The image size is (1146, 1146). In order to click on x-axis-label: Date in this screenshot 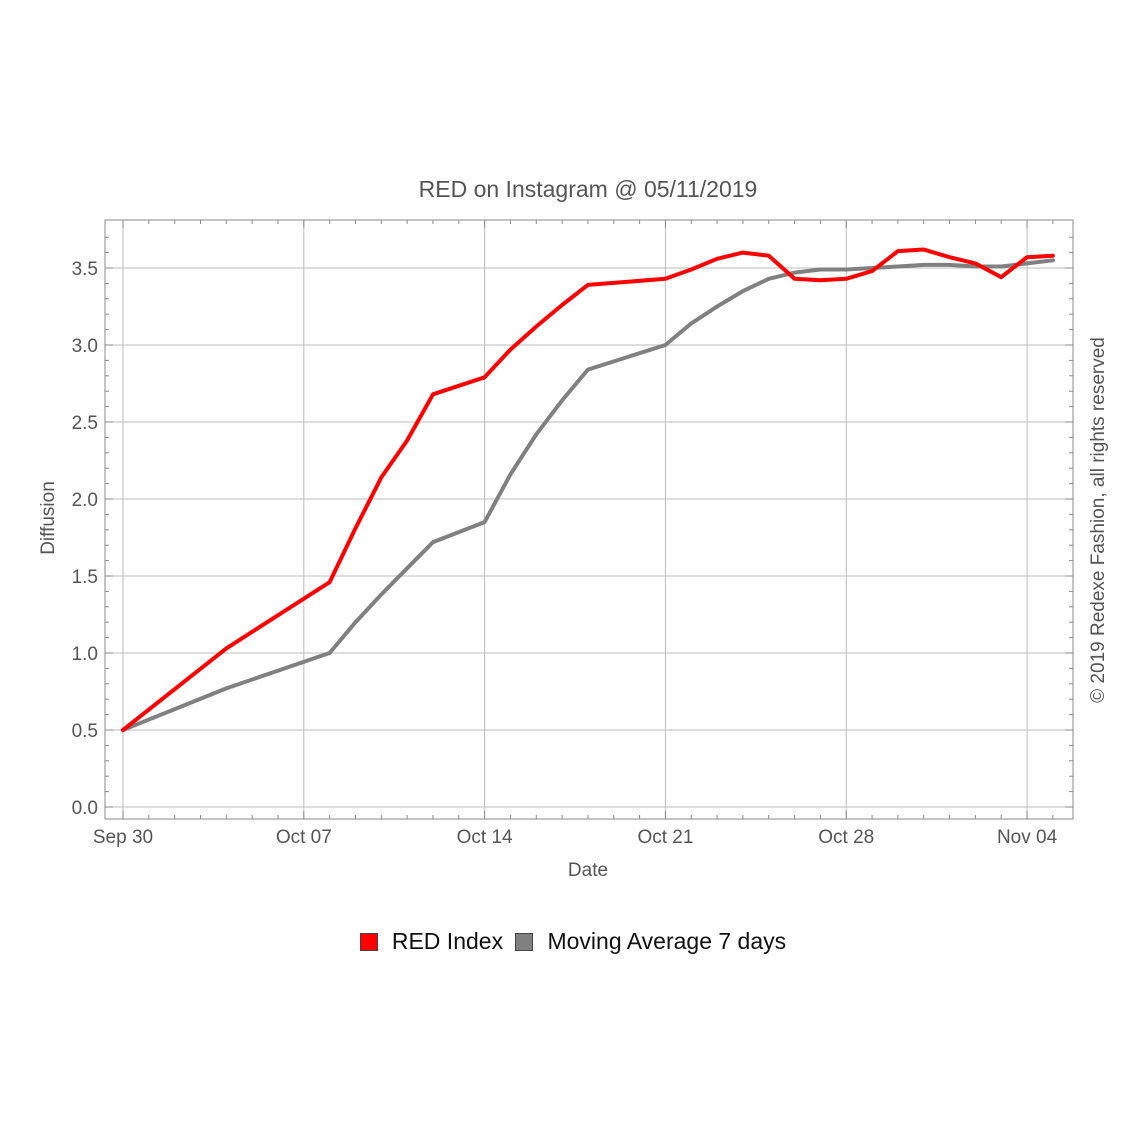, I will do `click(588, 870)`.